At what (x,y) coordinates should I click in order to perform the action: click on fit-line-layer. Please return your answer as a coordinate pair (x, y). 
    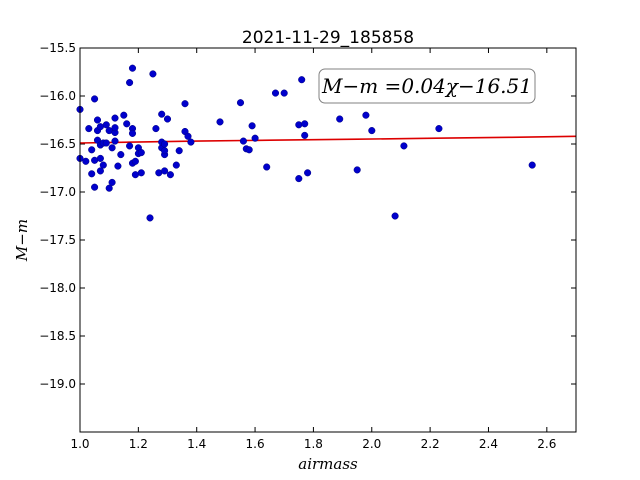
    Looking at the image, I should click on (328, 139).